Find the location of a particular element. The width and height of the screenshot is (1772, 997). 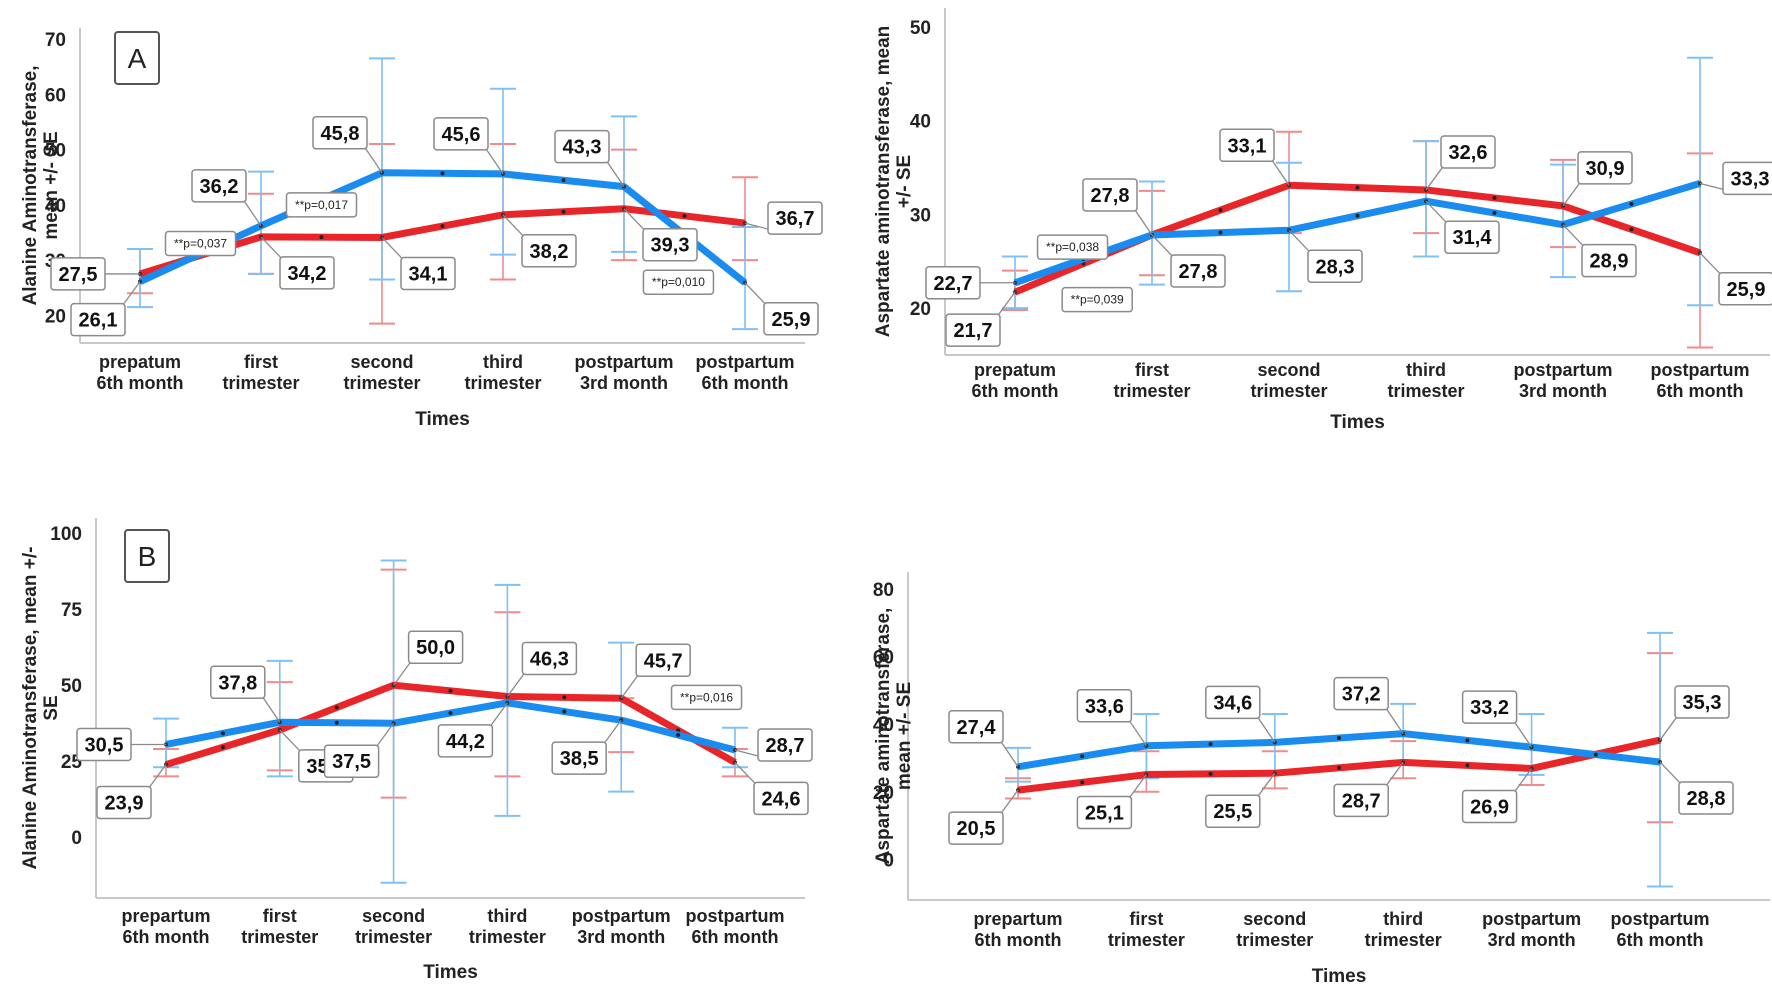

p-value-text: **p=0,039 is located at coordinates (1097, 300).